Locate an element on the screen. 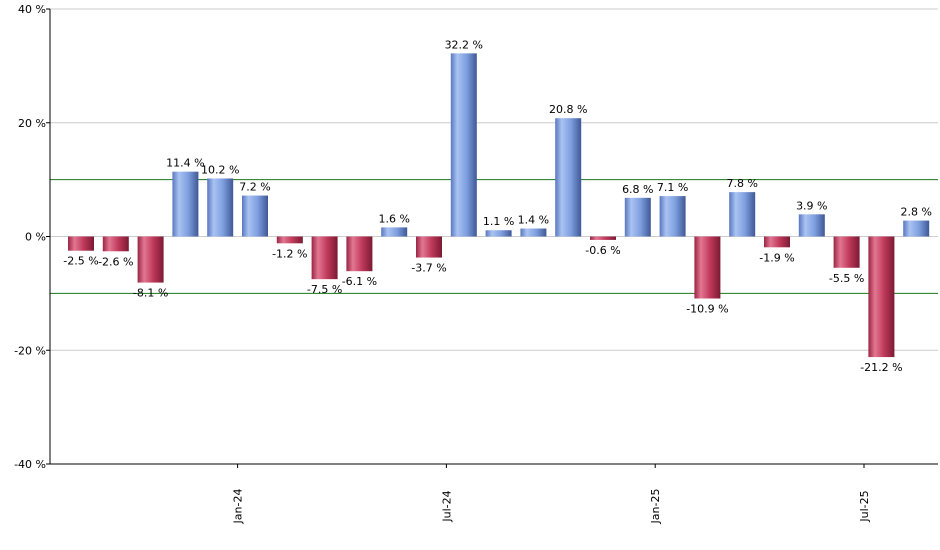  data-label: -1.2 % is located at coordinates (289, 253).